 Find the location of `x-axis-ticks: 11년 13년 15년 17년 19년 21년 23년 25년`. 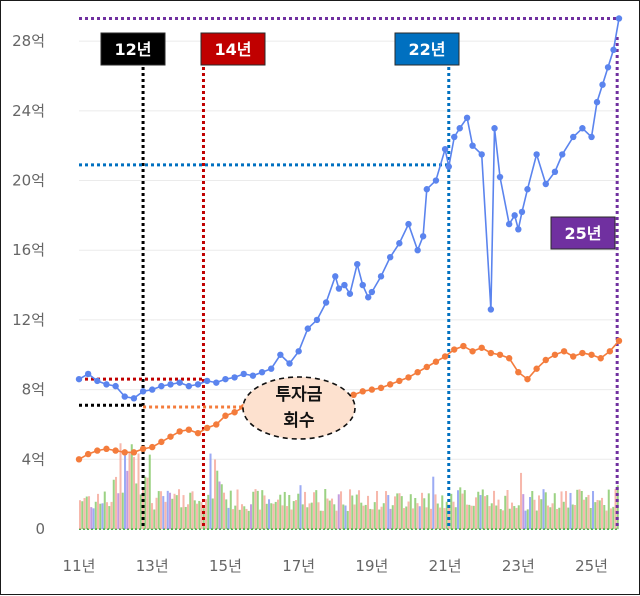

x-axis-ticks: 11년 13년 15년 17년 19년 21년 23년 25년 is located at coordinates (335, 566).